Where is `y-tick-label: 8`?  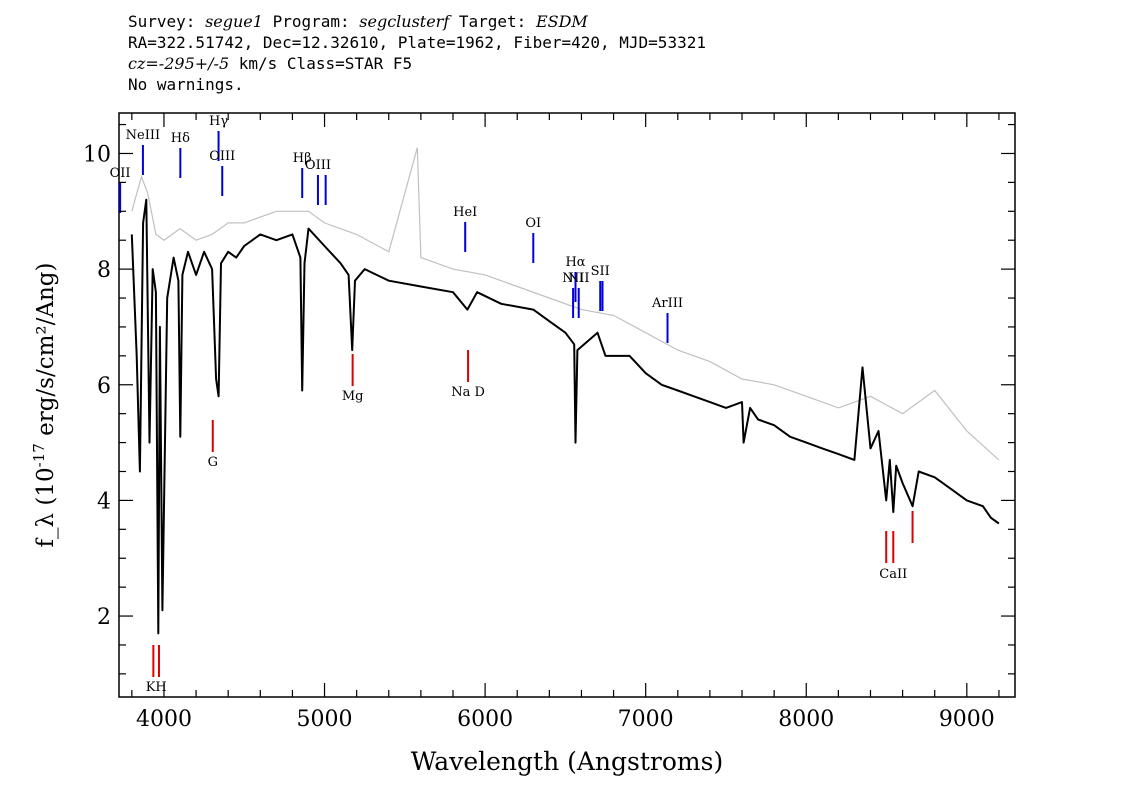
y-tick-label: 8 is located at coordinates (104, 270).